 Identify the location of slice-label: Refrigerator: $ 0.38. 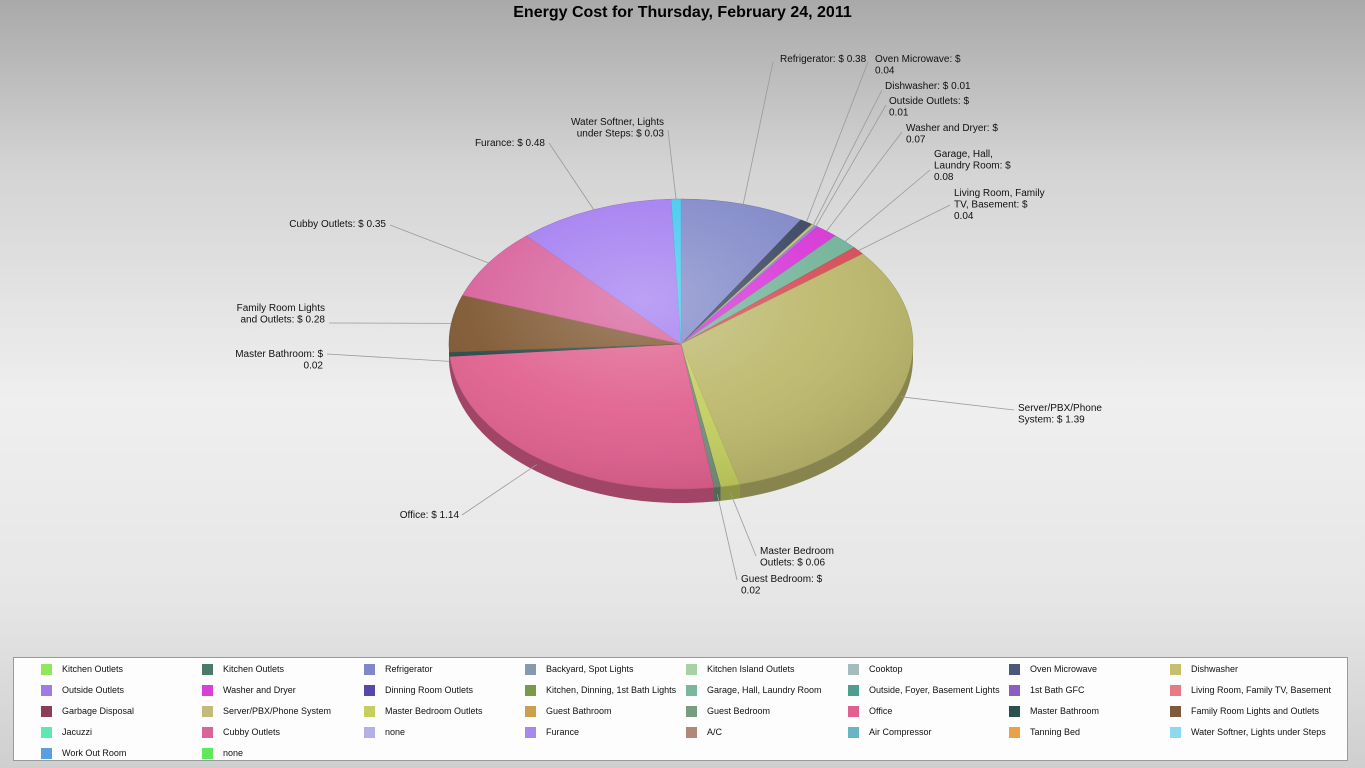
(823, 59).